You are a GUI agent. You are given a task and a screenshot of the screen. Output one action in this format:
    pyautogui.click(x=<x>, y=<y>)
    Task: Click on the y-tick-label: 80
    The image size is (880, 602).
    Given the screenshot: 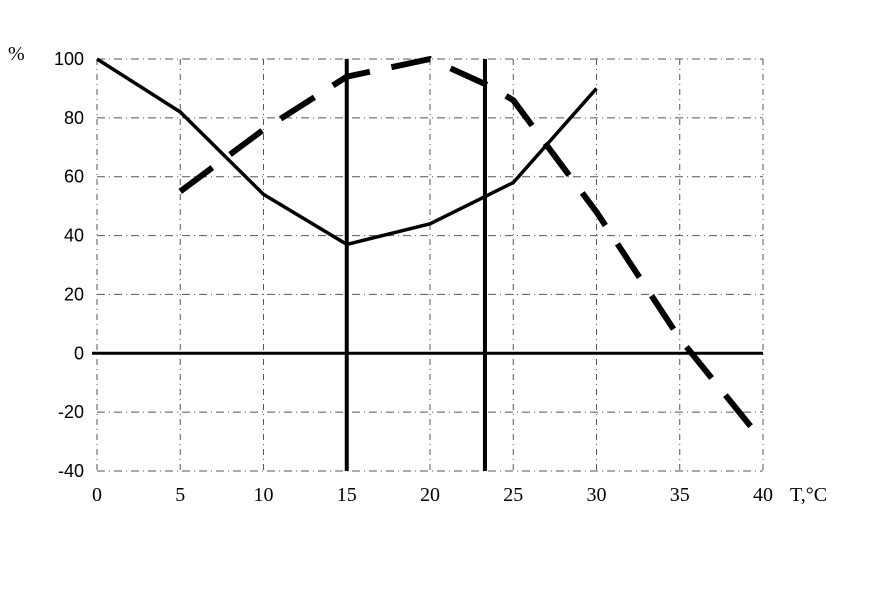 What is the action you would take?
    pyautogui.click(x=74, y=118)
    